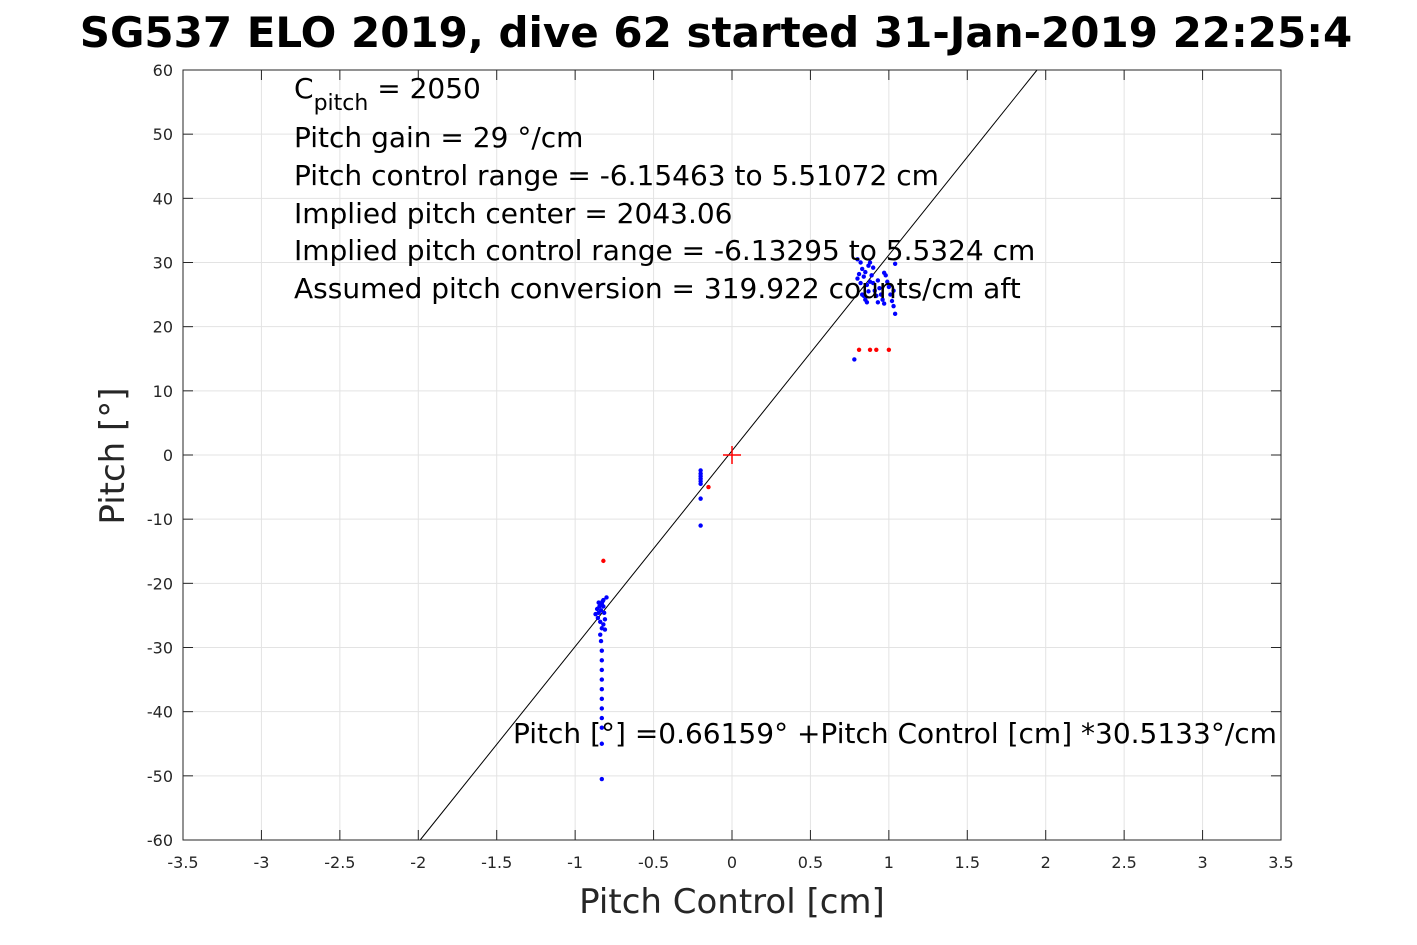  Describe the element at coordinates (1202, 862) in the screenshot. I see `x-tick-label: 3` at that location.